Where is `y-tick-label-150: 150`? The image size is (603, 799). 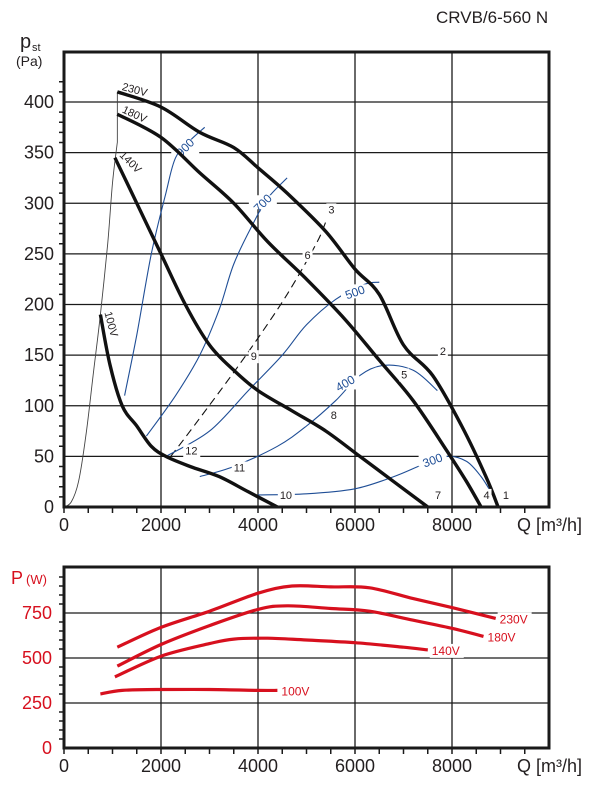 y-tick-label-150: 150 is located at coordinates (39, 355).